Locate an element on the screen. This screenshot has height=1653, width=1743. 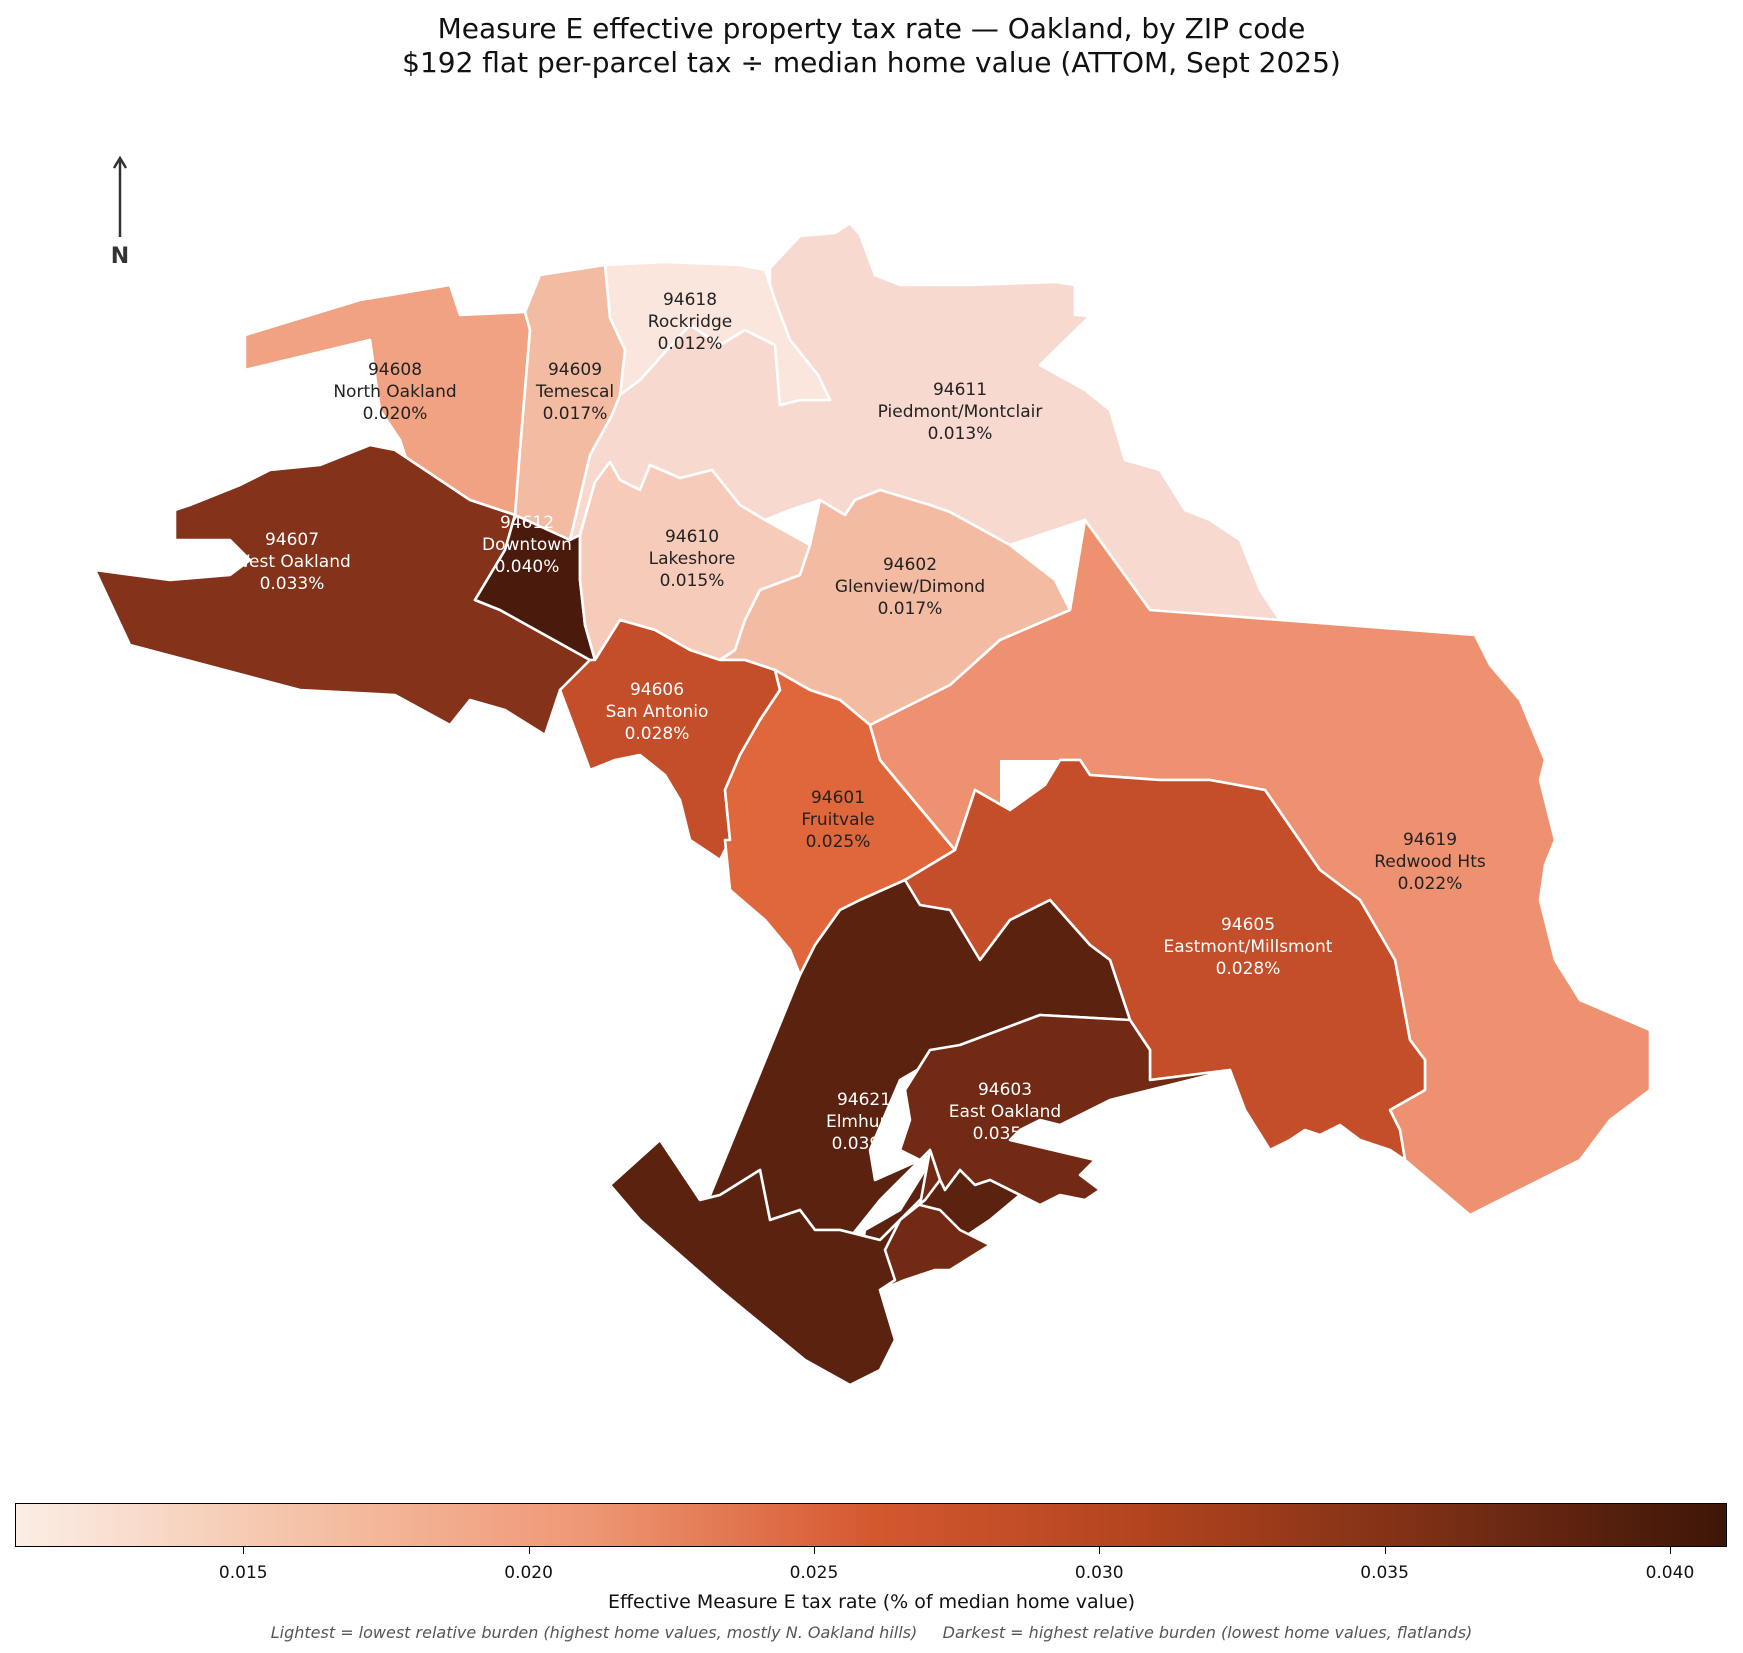
zip-label-name: East Oakland is located at coordinates (1005, 1112).